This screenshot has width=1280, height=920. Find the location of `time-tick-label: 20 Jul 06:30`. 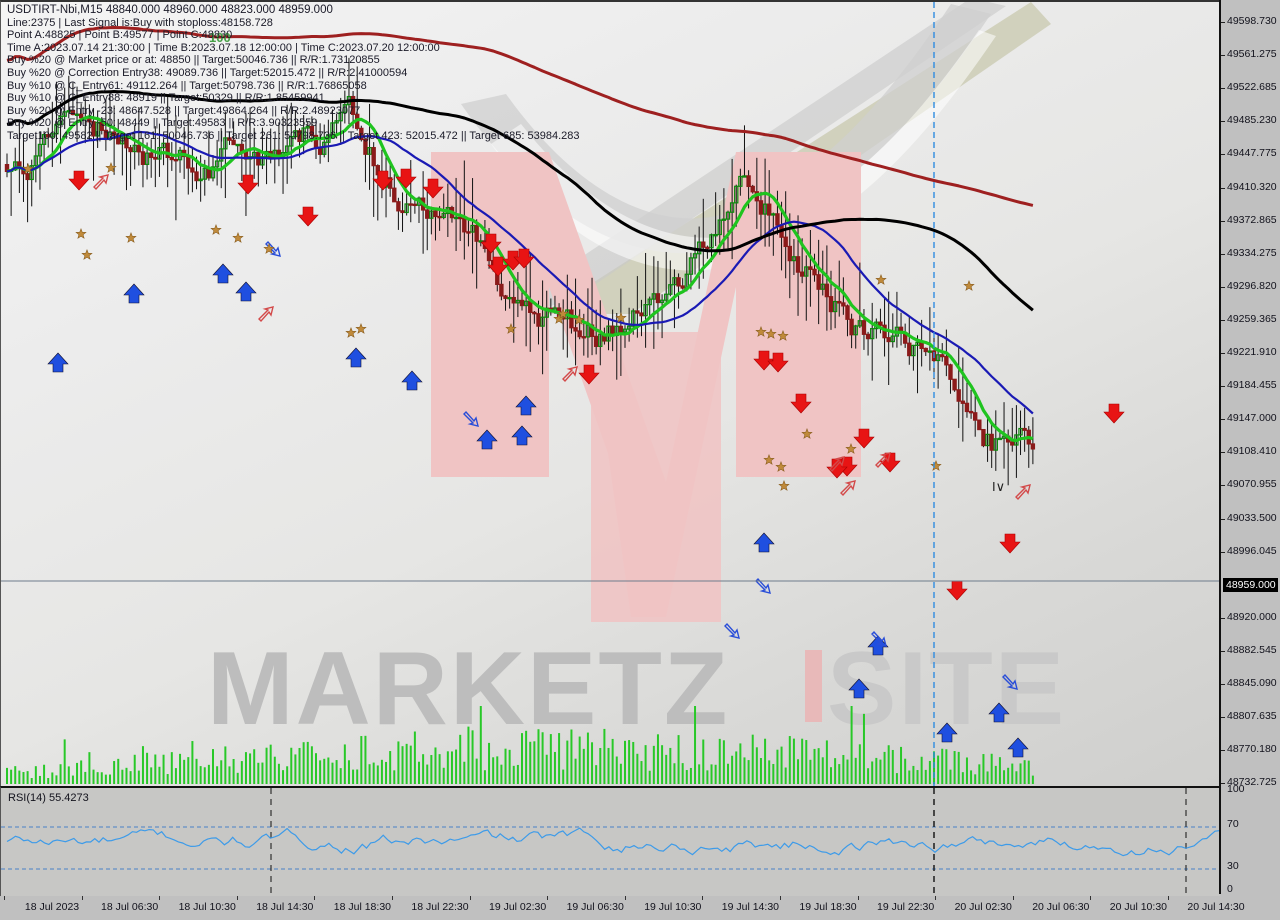

time-tick-label: 20 Jul 06:30 is located at coordinates (1061, 907).